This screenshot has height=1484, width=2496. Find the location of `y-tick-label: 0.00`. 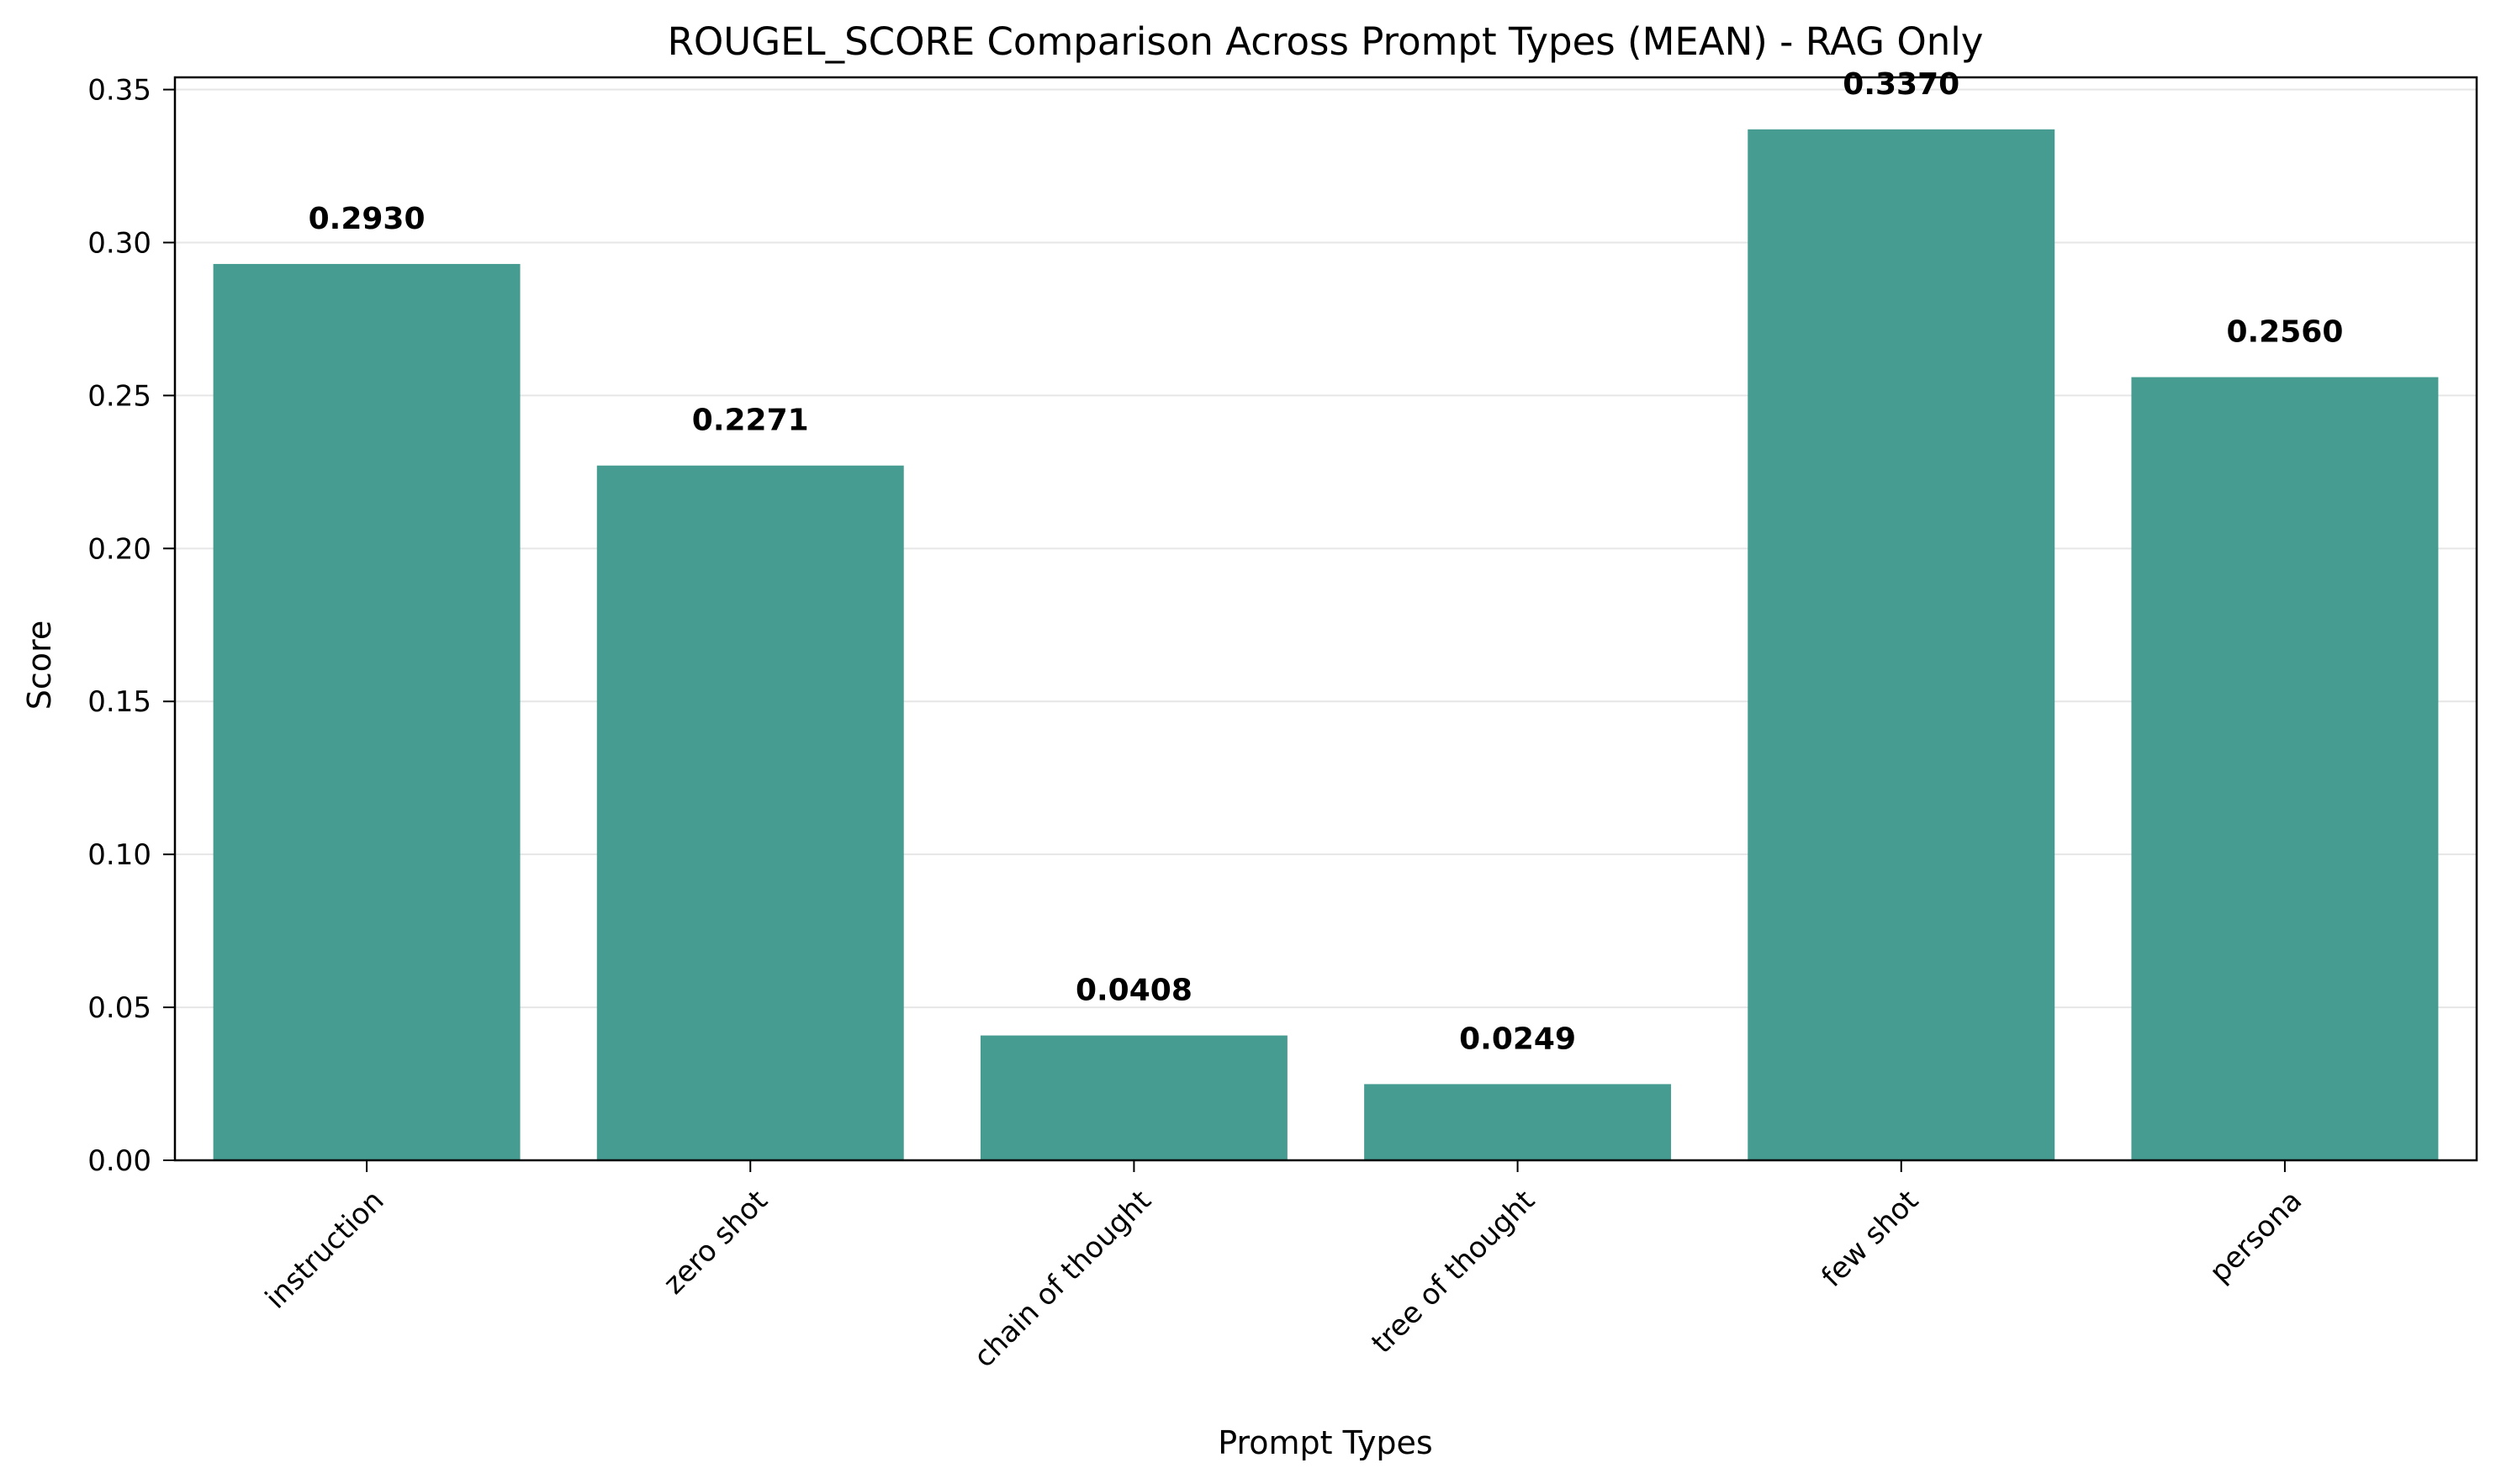

y-tick-label: 0.00 is located at coordinates (119, 1161).